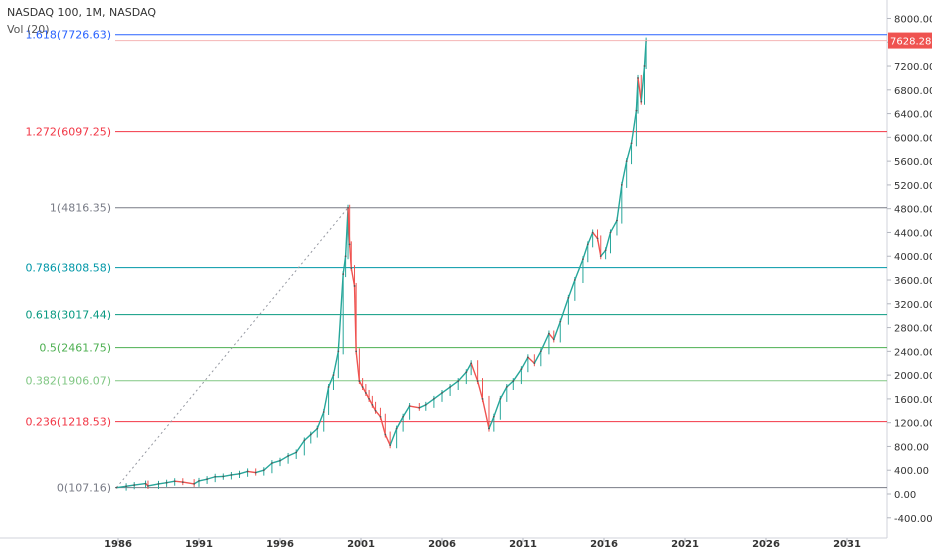  Describe the element at coordinates (766, 544) in the screenshot. I see `x-axis-tick-label: 2026` at that location.